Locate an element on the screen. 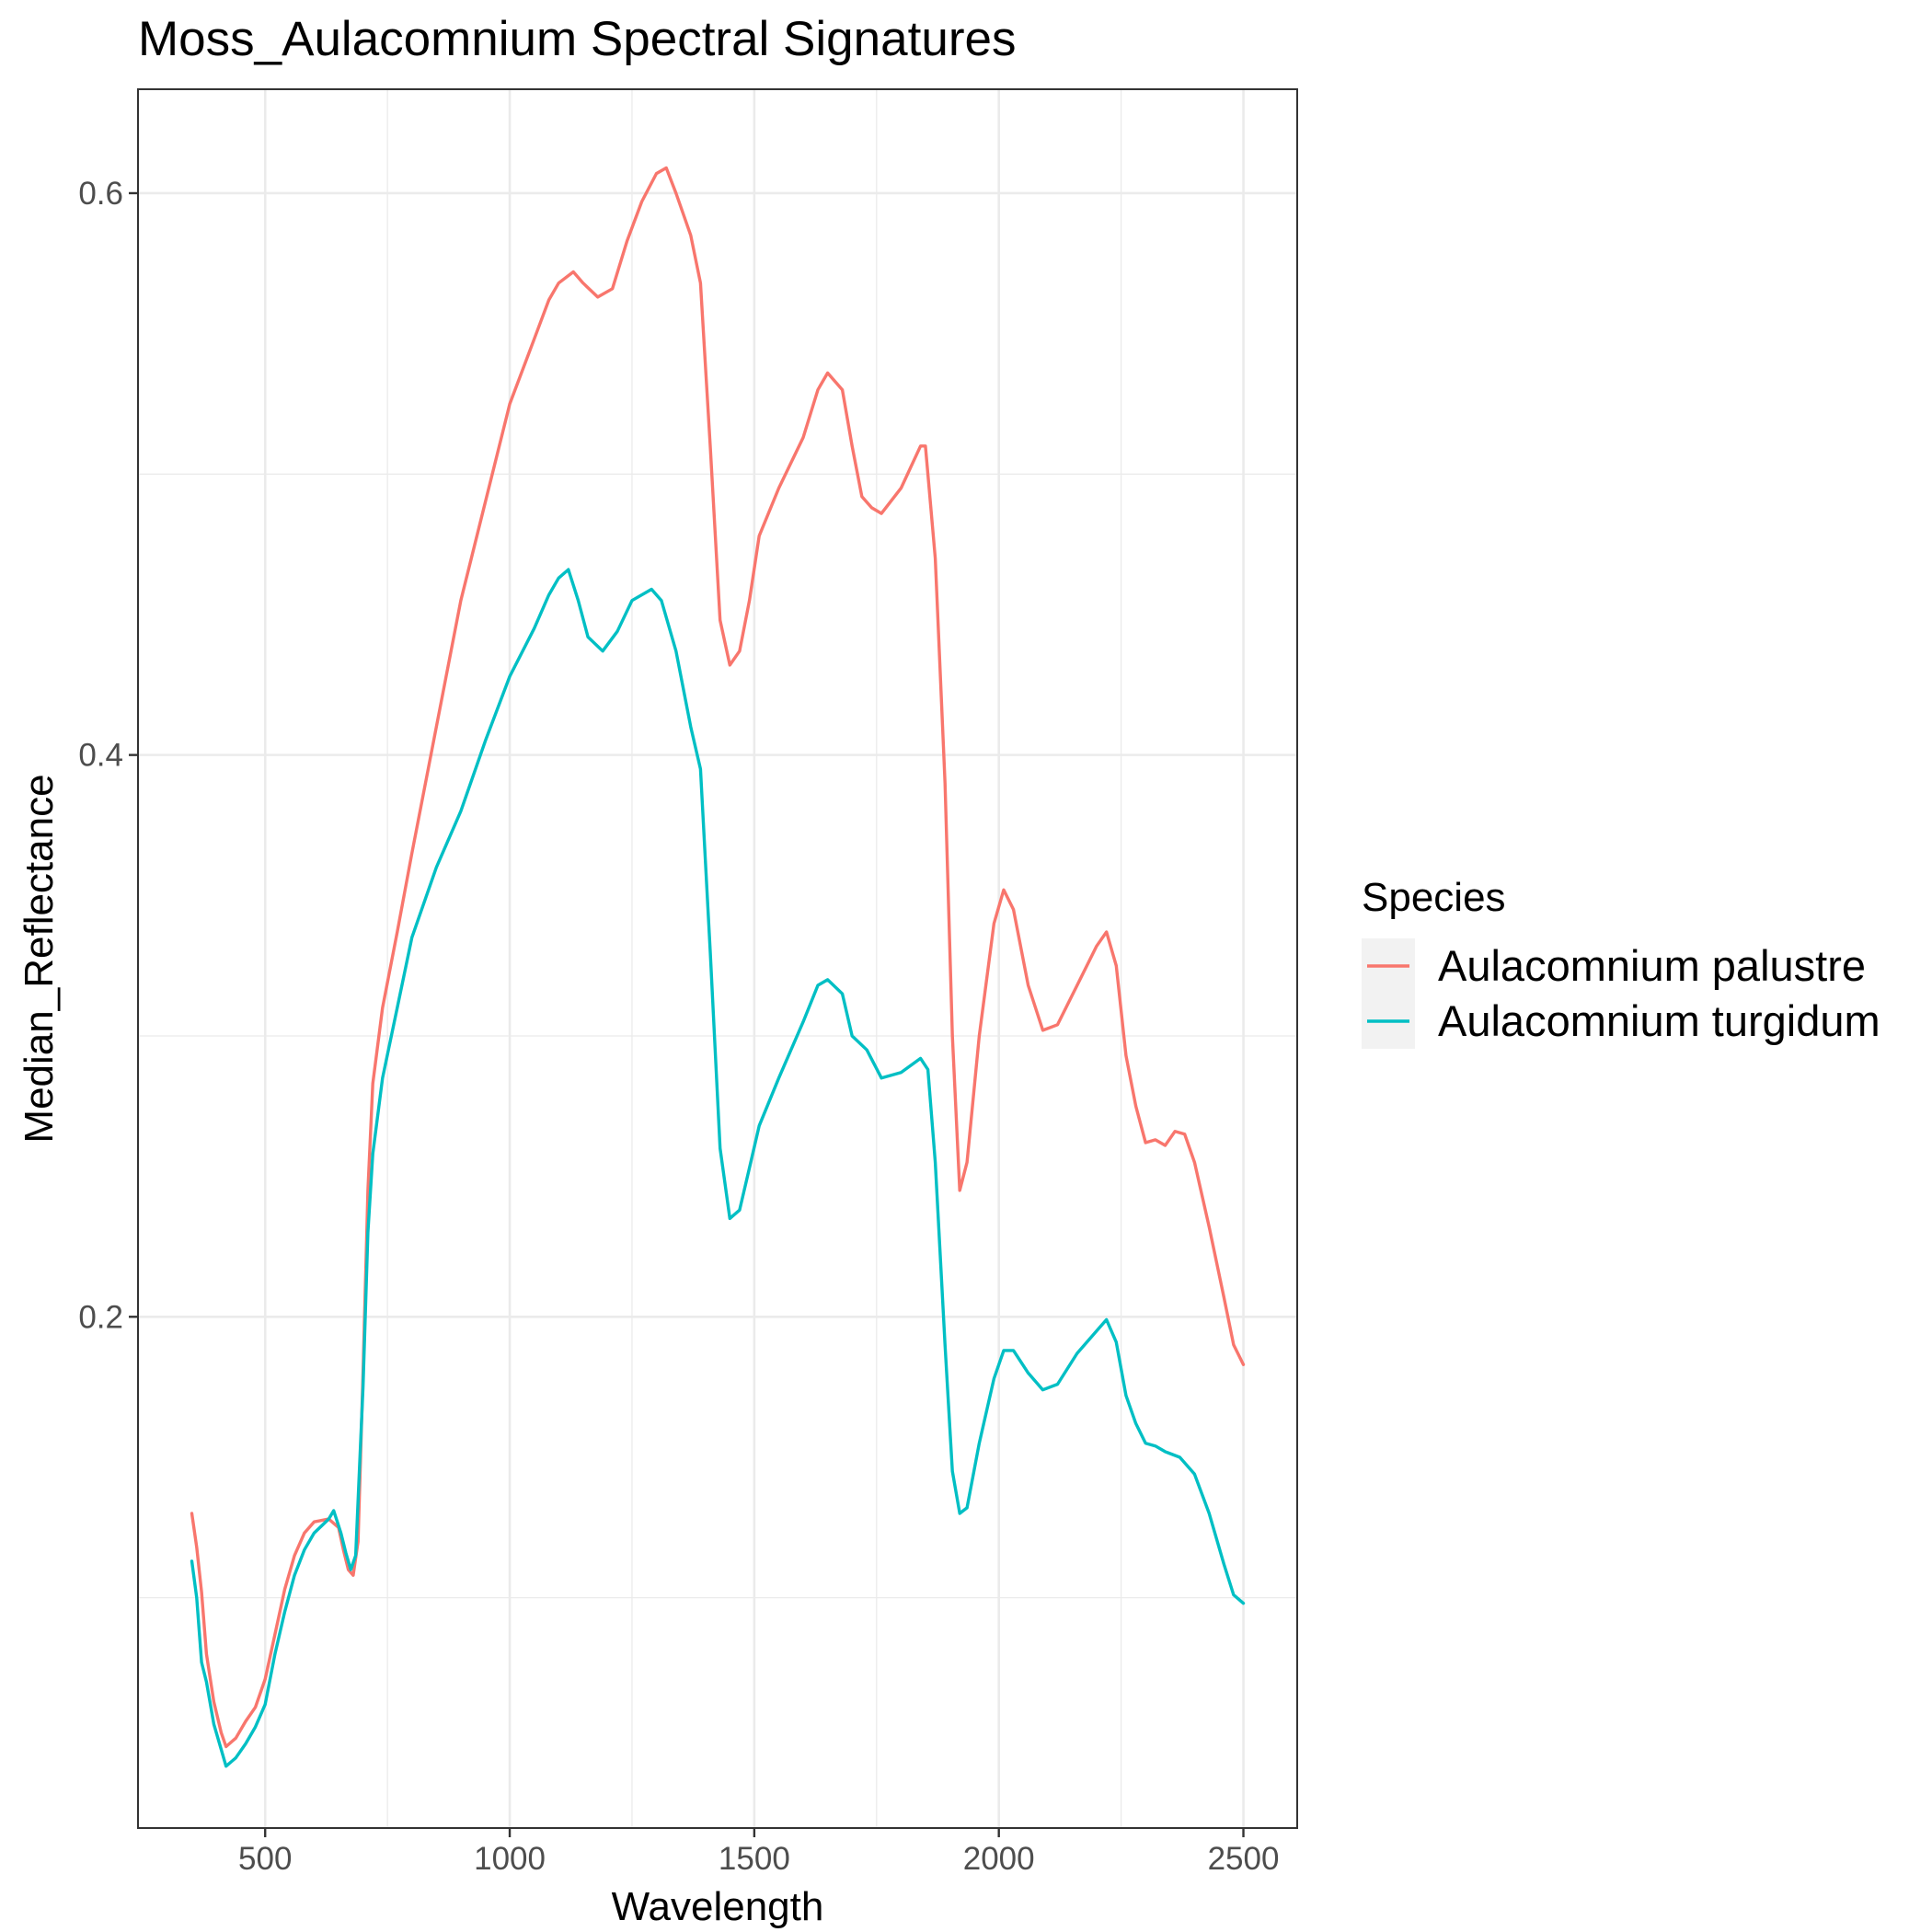  x-tick-label: 1000 is located at coordinates (510, 1859).